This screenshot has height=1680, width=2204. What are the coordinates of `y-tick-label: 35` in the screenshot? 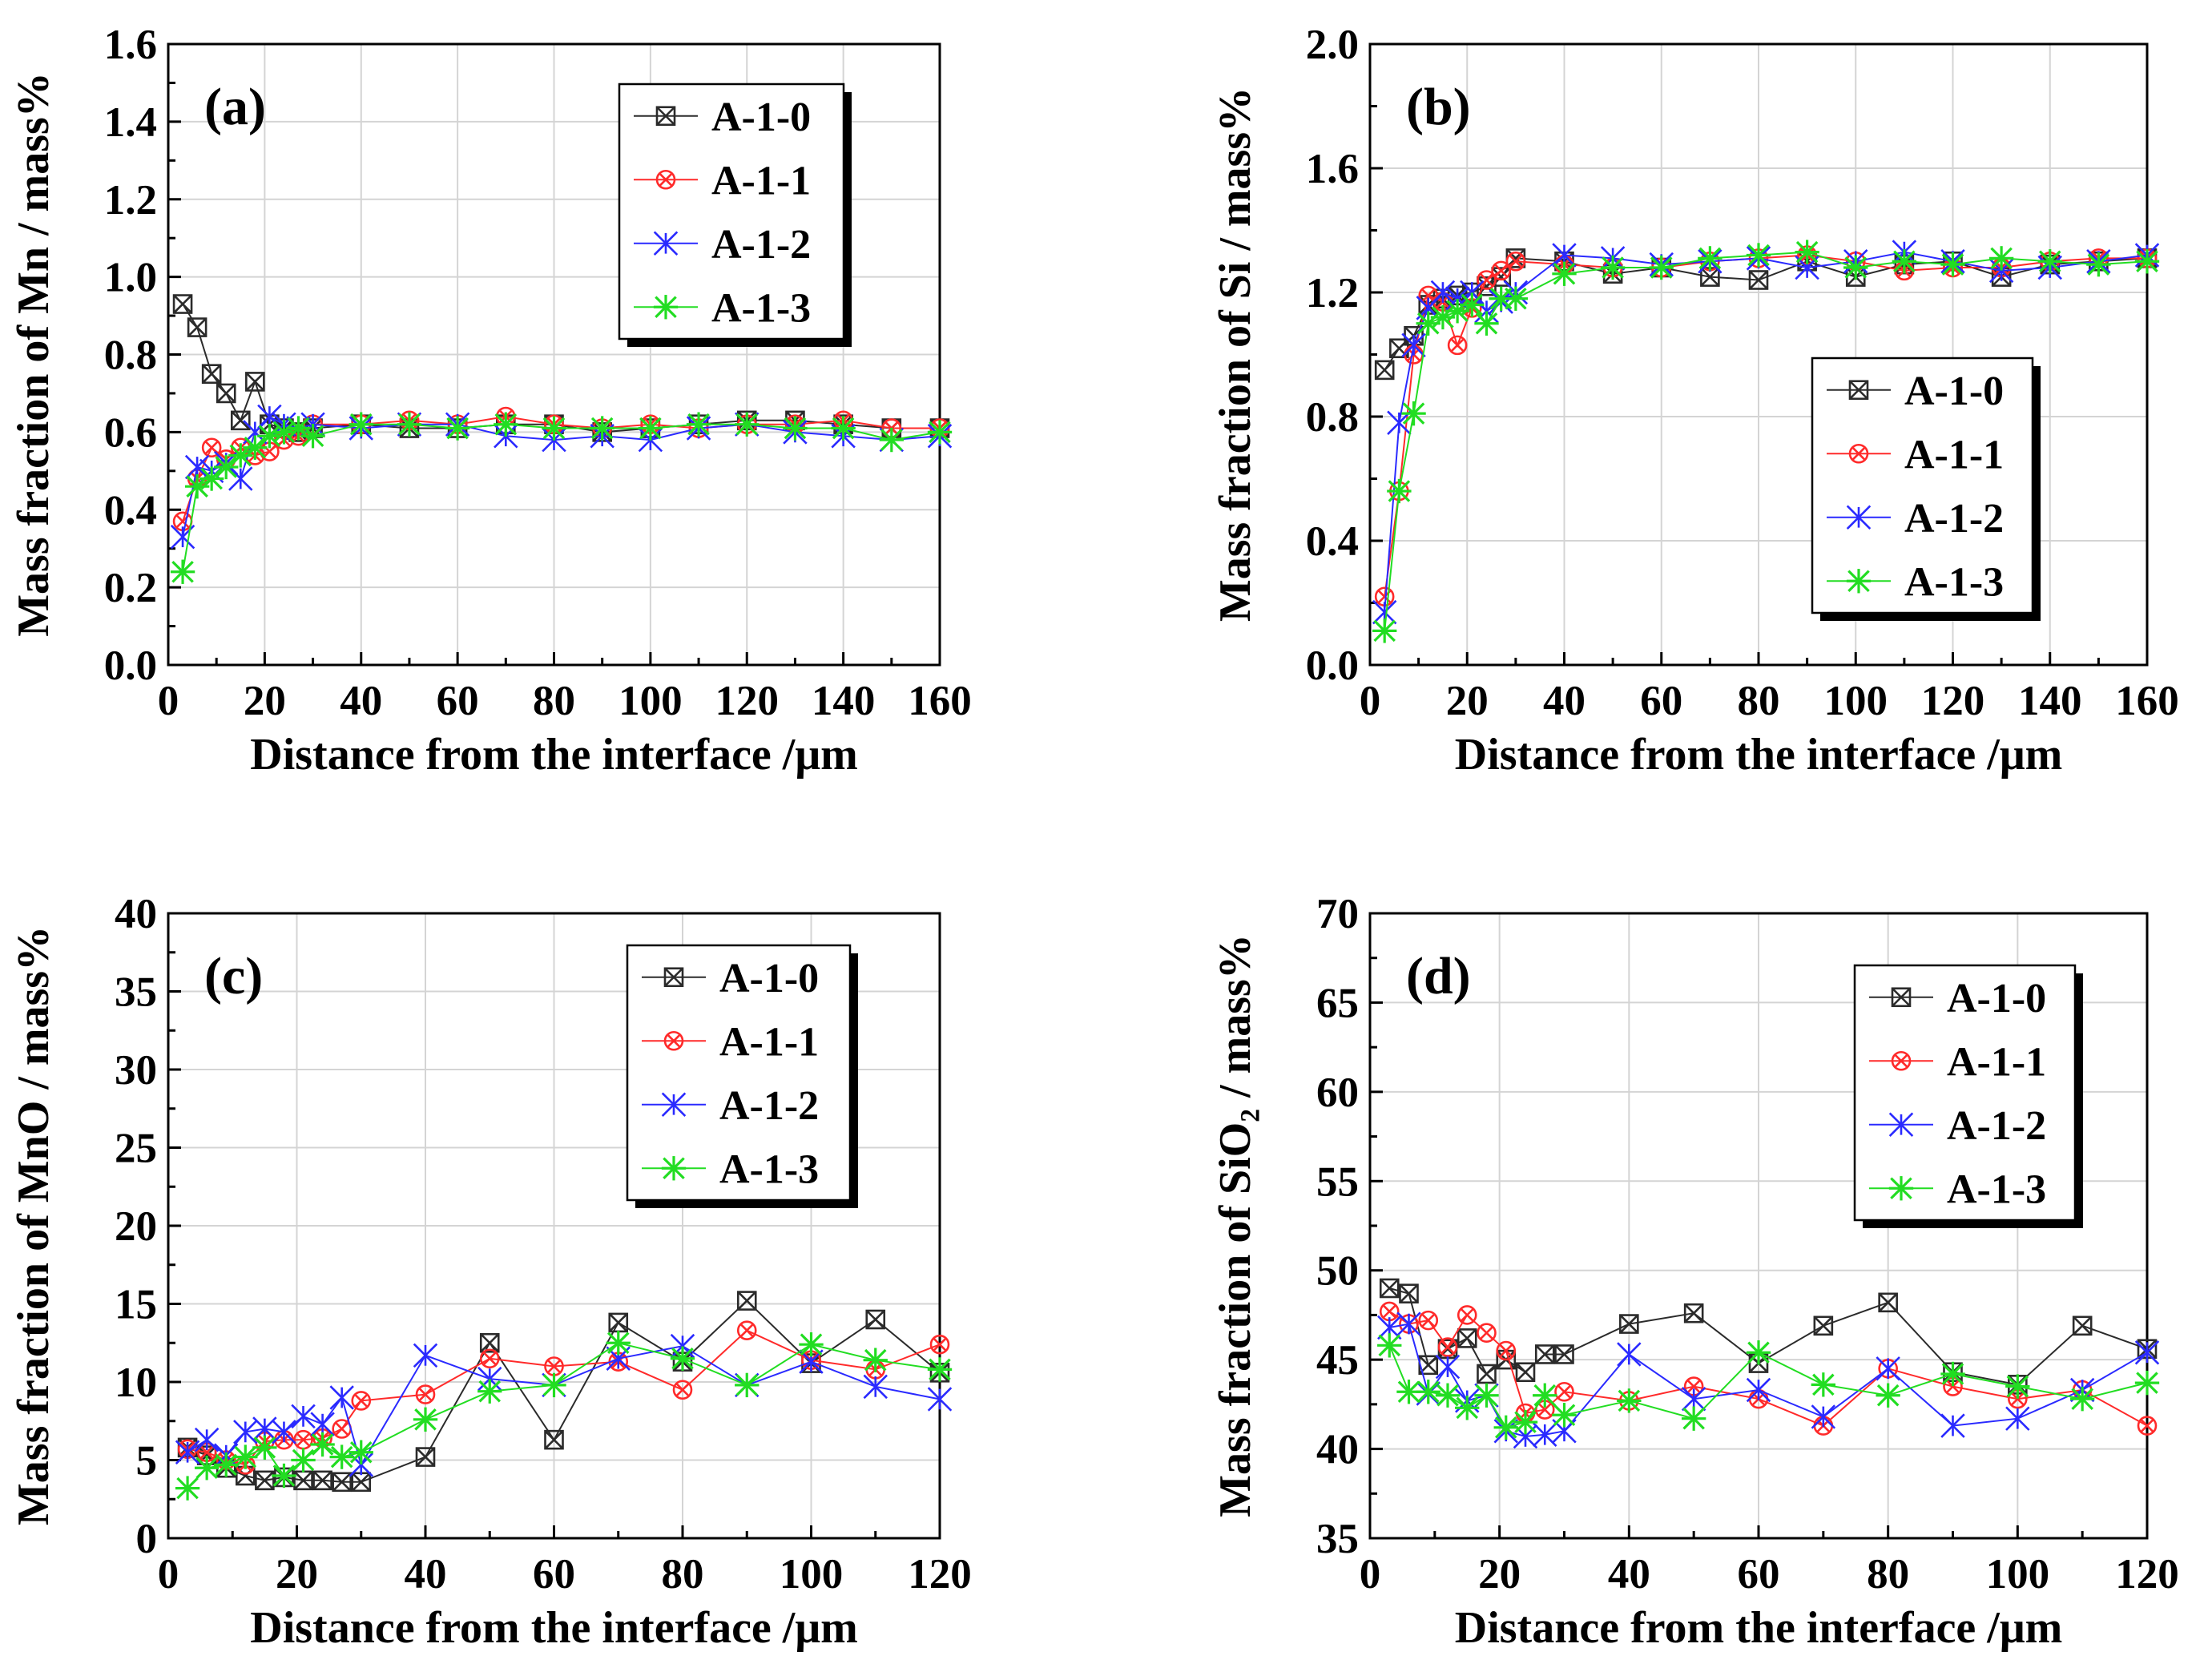 It's located at (136, 993).